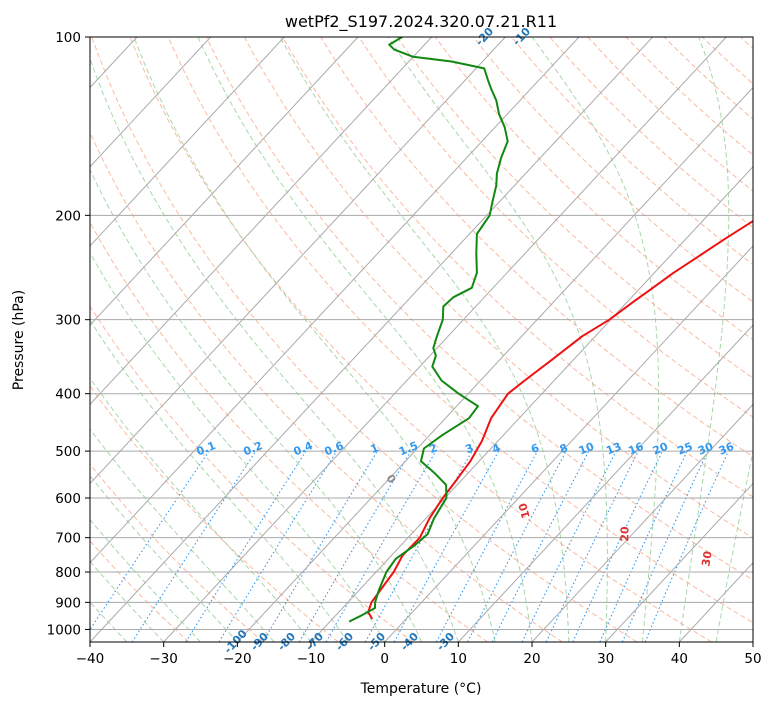 Image resolution: width=775 pixels, height=708 pixels. Describe the element at coordinates (433, 448) in the screenshot. I see `mixing-ratio-label: 2` at that location.